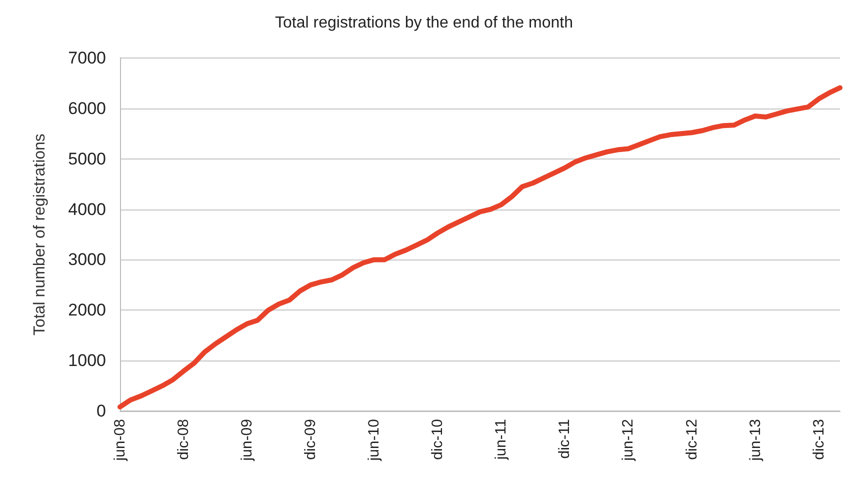 Image resolution: width=848 pixels, height=489 pixels. I want to click on x-tick-label: dic-12, so click(691, 439).